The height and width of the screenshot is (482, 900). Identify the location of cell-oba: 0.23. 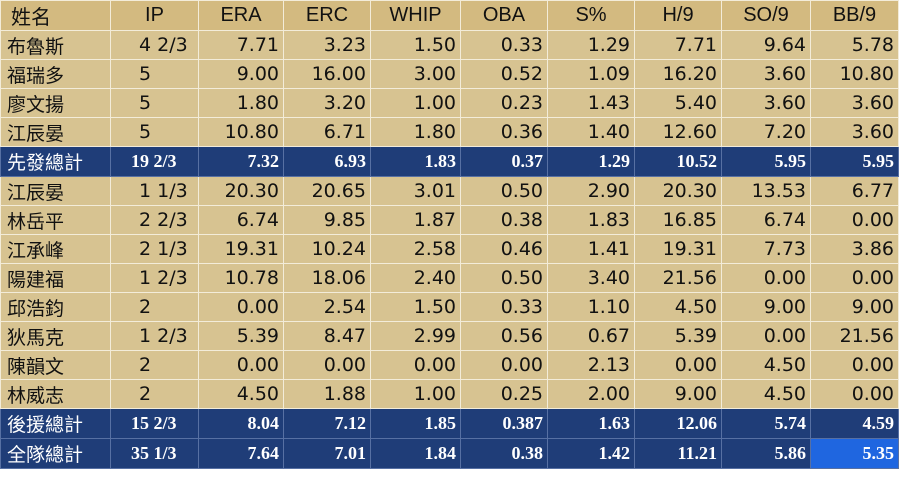
(504, 103).